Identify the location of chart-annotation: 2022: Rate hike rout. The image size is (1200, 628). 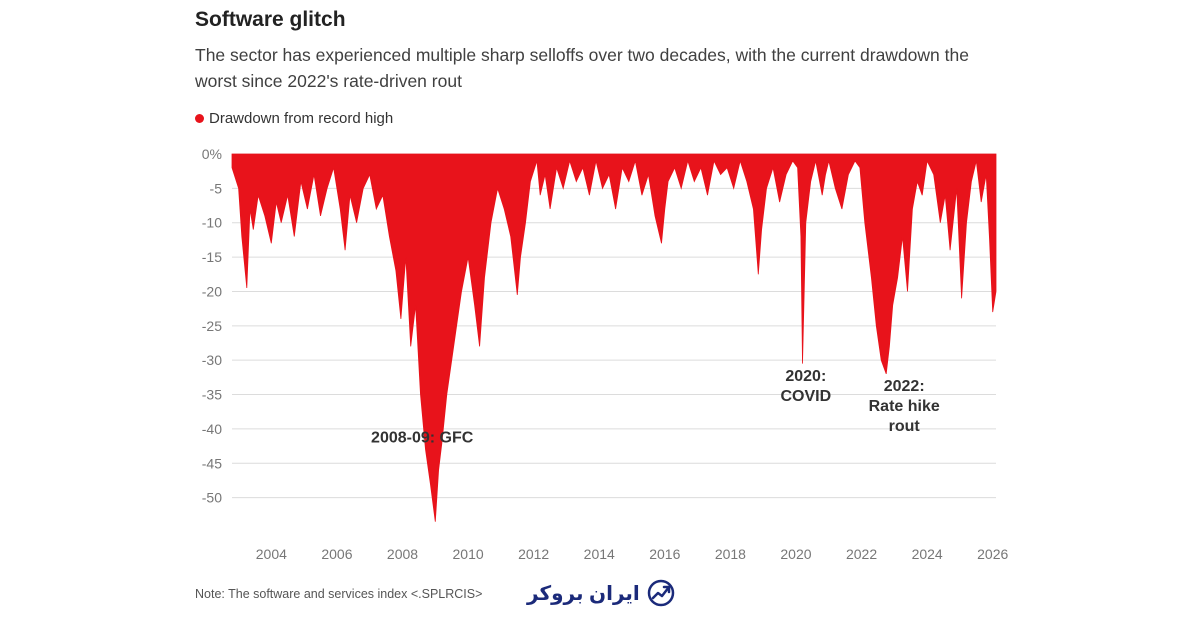
(904, 406).